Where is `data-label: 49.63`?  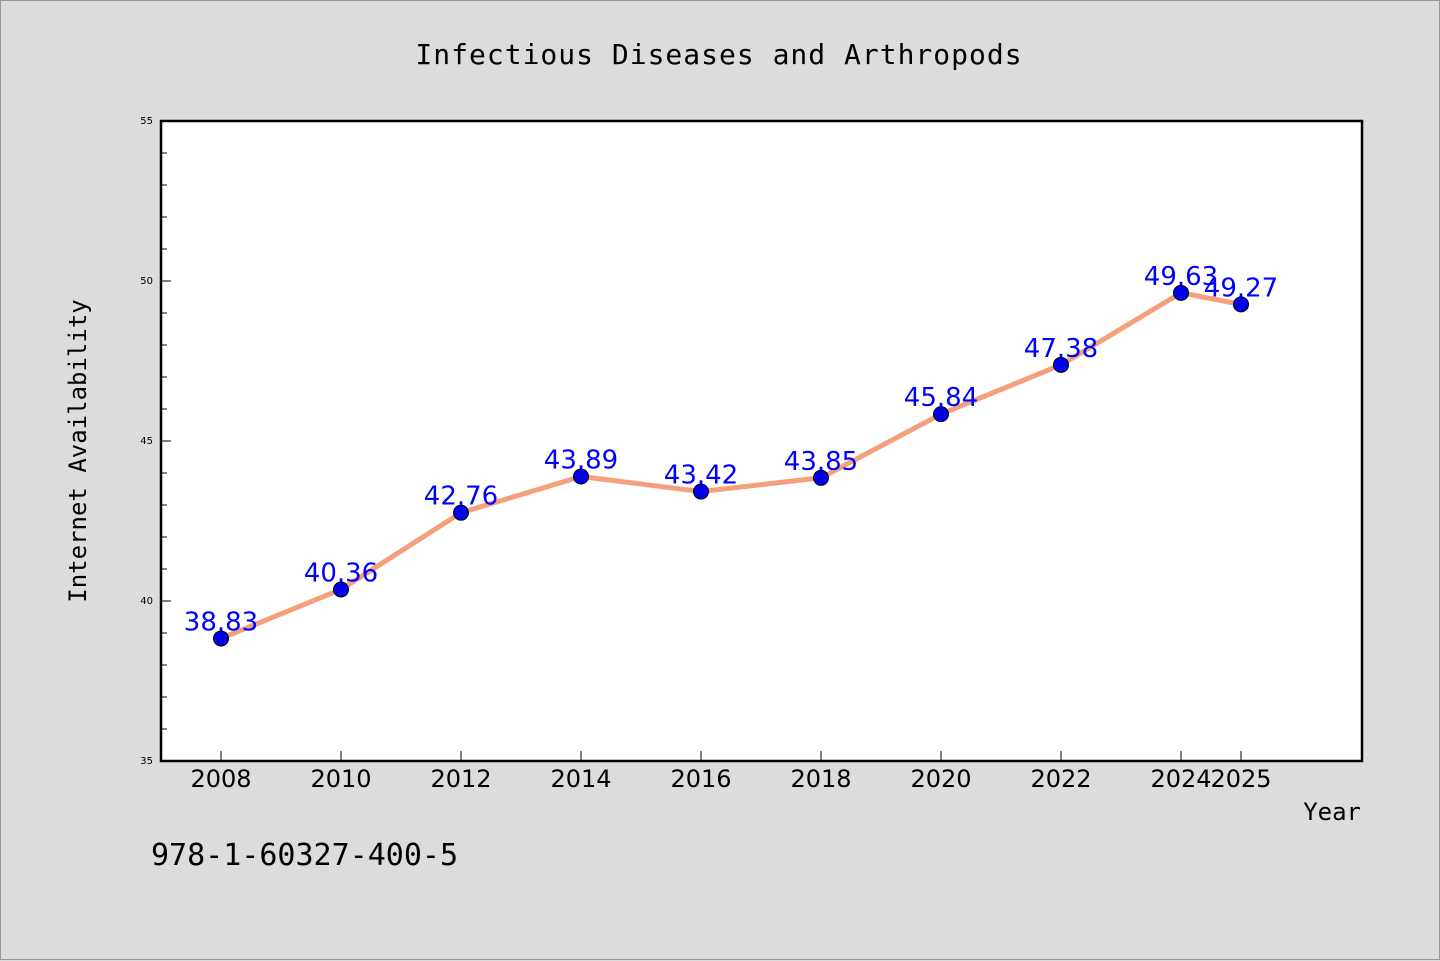
data-label: 49.63 is located at coordinates (1181, 277).